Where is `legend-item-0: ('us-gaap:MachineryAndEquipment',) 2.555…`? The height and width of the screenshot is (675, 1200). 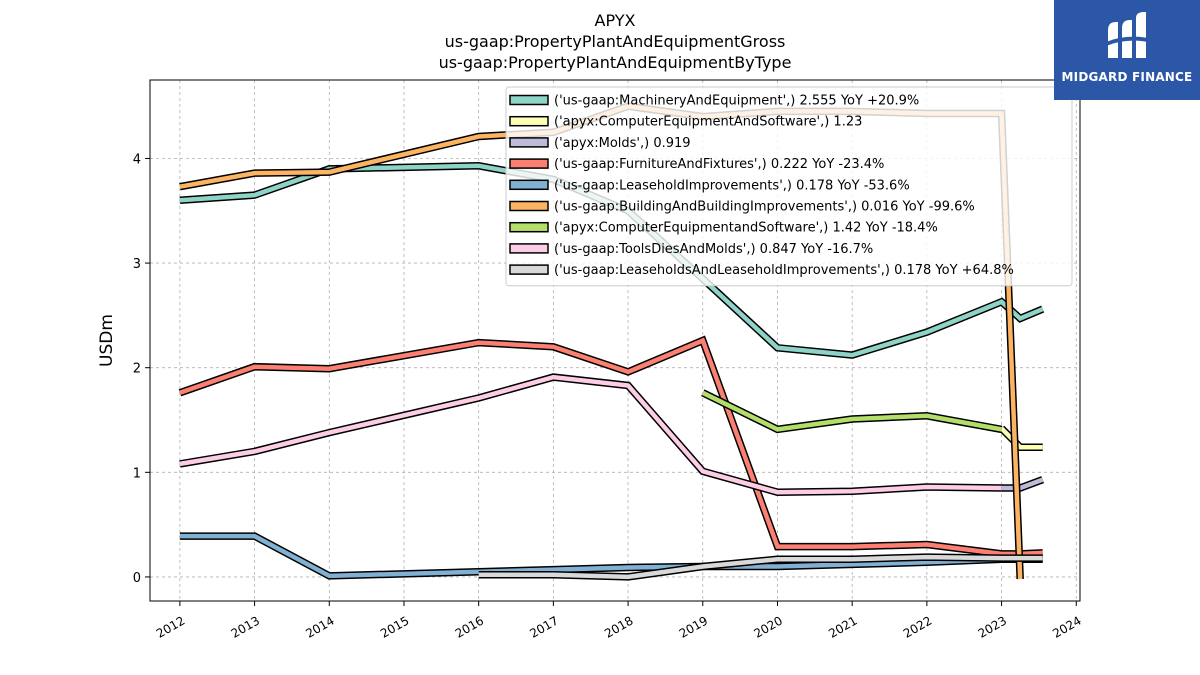
legend-item-0: ('us-gaap:MachineryAndEquipment',) 2.555… is located at coordinates (714, 101).